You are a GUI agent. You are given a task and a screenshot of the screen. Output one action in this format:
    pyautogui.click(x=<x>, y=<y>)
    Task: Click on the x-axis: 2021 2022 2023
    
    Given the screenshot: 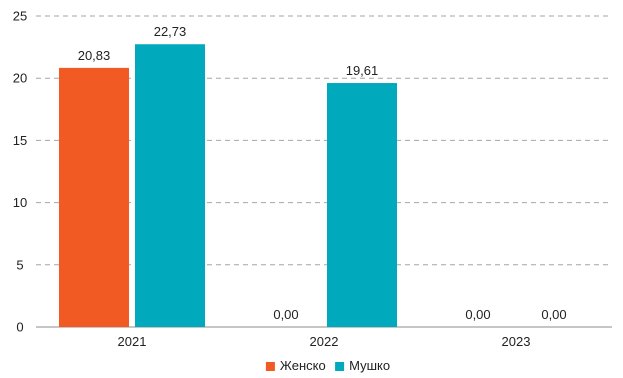 What is the action you would take?
    pyautogui.click(x=324, y=341)
    